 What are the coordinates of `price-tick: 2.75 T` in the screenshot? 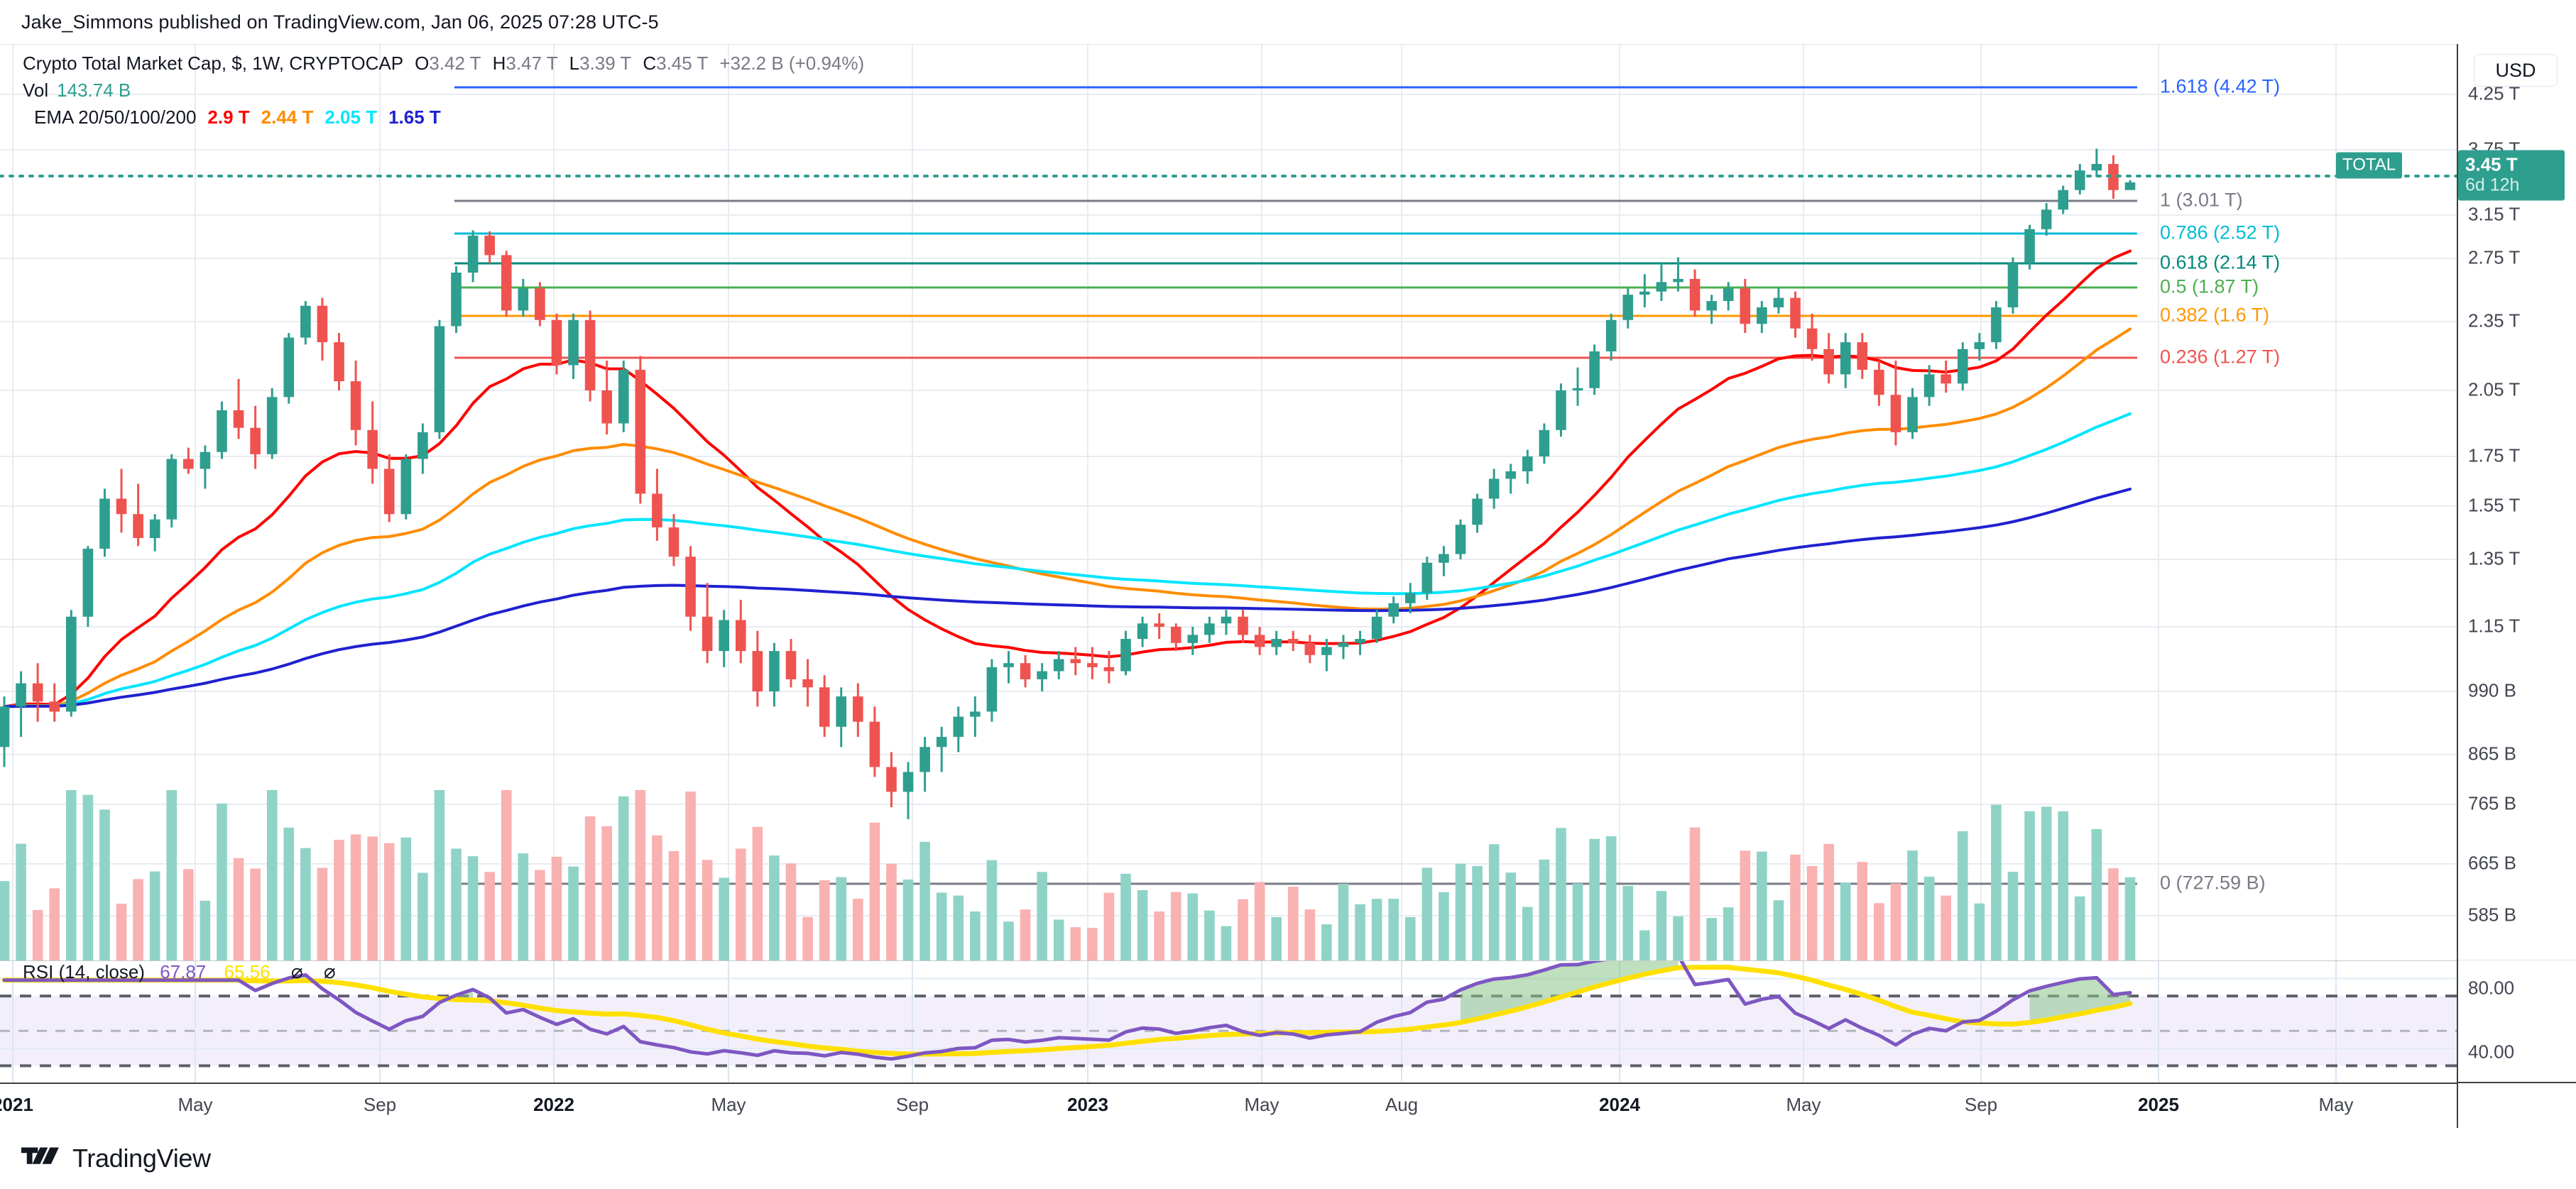 It's located at (2494, 257).